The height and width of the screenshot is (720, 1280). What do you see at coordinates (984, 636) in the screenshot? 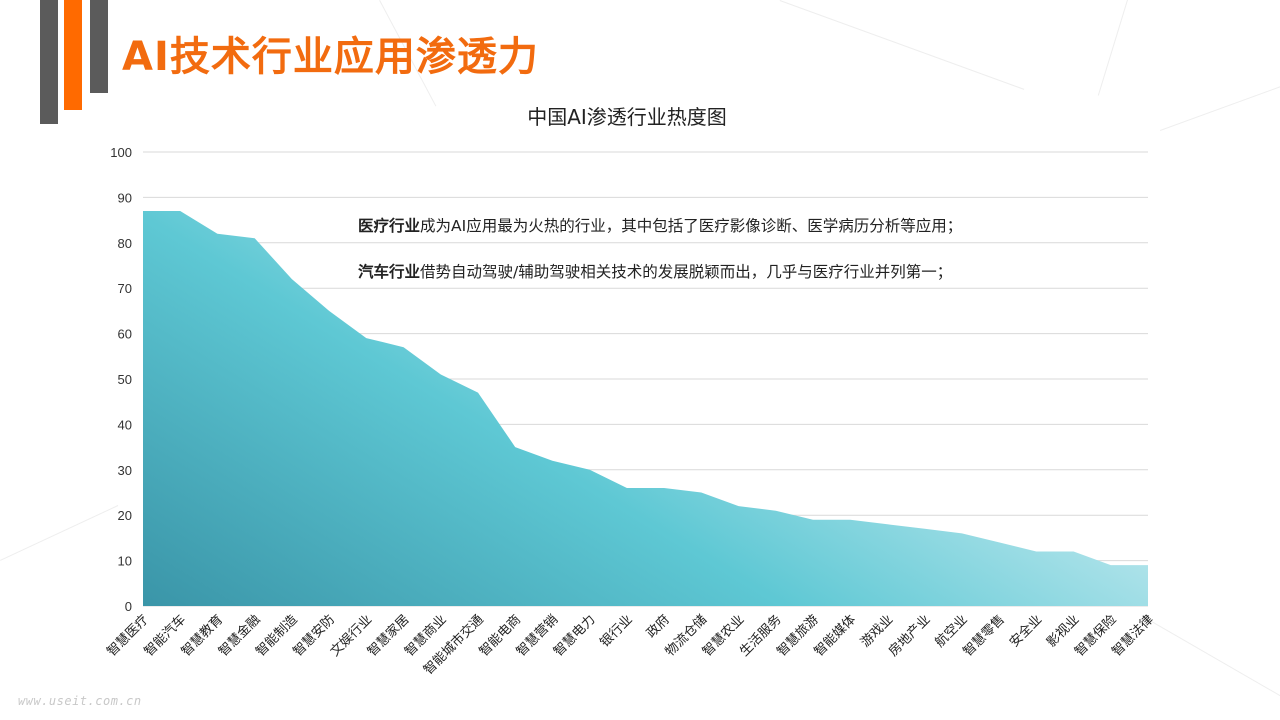
I see `x-tick-label: 智慧零售` at bounding box center [984, 636].